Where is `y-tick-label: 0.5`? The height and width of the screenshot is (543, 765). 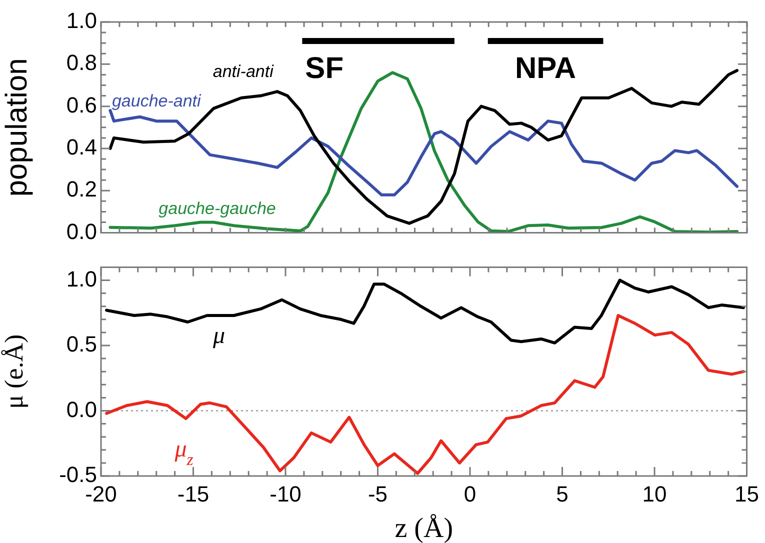 y-tick-label: 0.5 is located at coordinates (81, 344).